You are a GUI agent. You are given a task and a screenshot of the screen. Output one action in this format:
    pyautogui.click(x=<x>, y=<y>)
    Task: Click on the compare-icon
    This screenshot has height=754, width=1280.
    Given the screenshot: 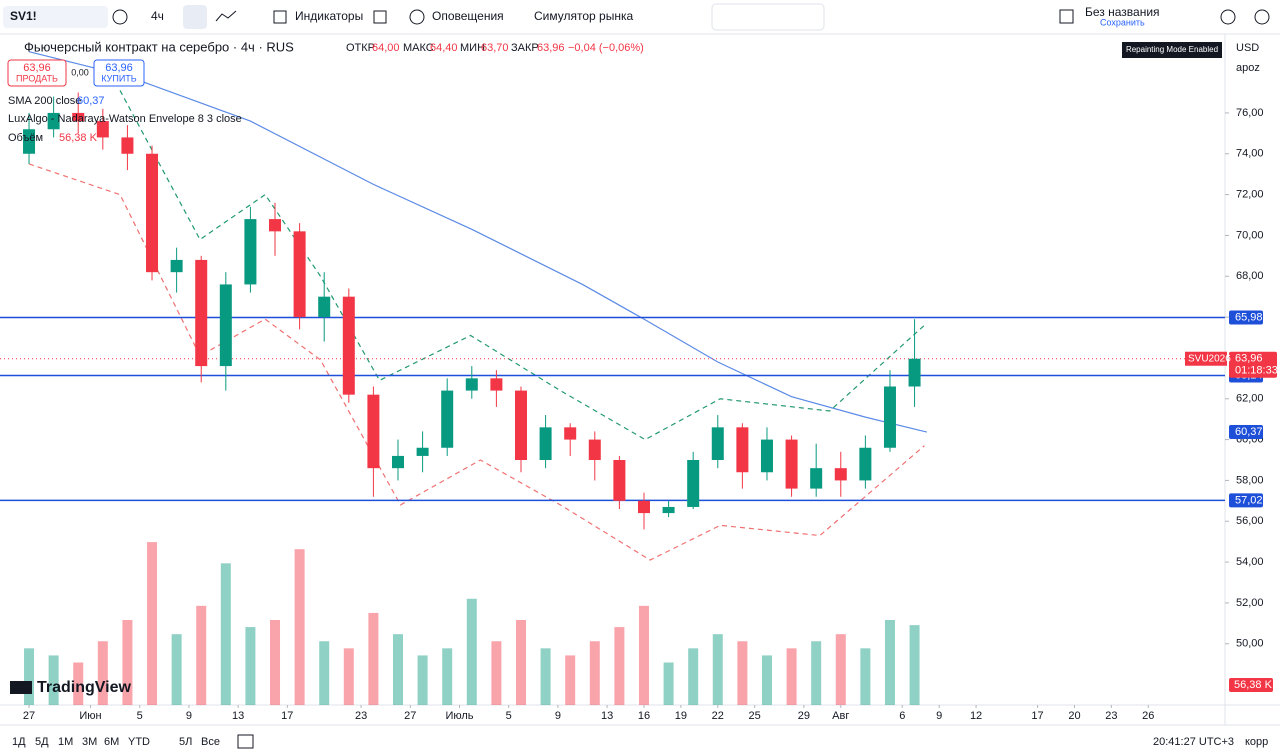 What is the action you would take?
    pyautogui.click(x=120, y=17)
    